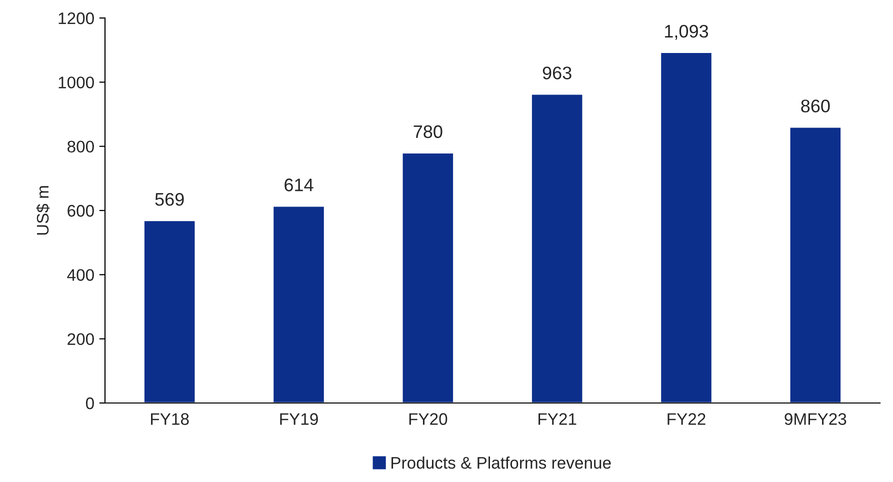  What do you see at coordinates (169, 199) in the screenshot?
I see `data-label: 569` at bounding box center [169, 199].